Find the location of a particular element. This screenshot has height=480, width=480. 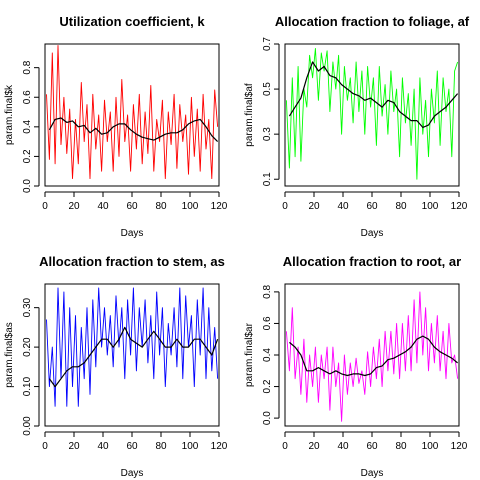

x-tick-label: 20 is located at coordinates (74, 446).